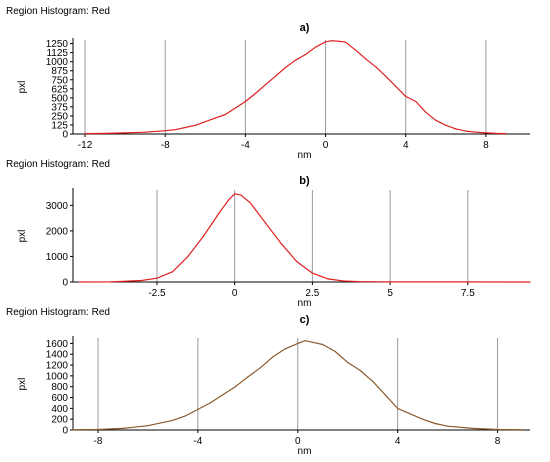  What do you see at coordinates (57, 53) in the screenshot?
I see `y-tick-label: 1125` at bounding box center [57, 53].